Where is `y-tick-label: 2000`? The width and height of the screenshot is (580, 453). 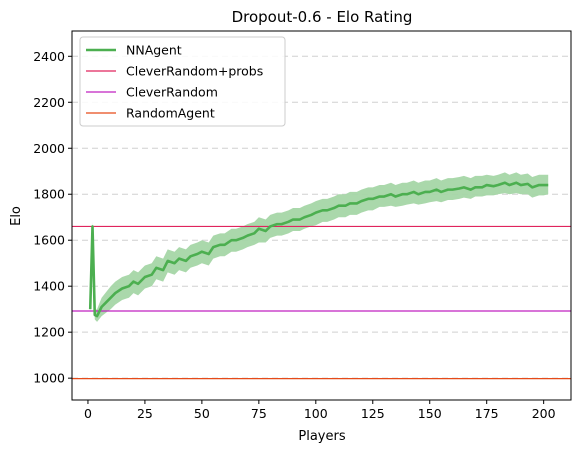
y-tick-label: 2000 is located at coordinates (49, 148).